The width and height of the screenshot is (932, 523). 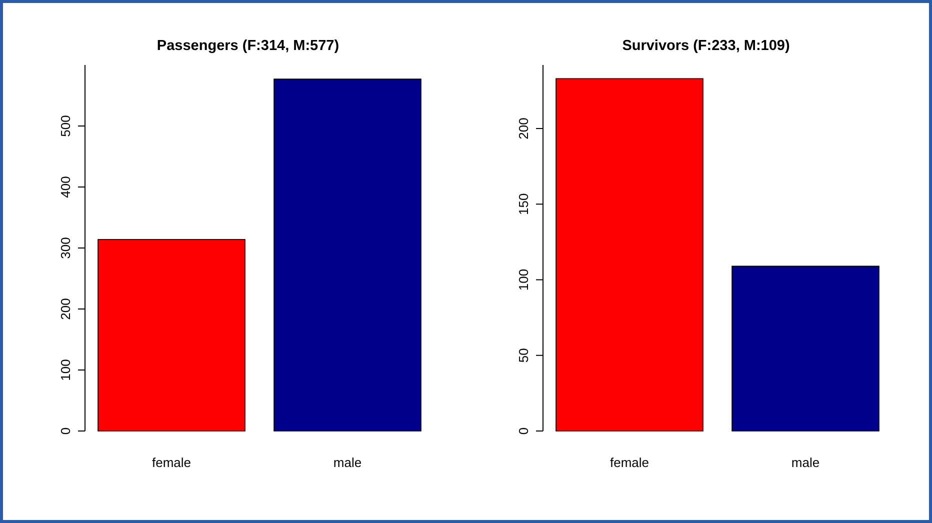 What do you see at coordinates (523, 204) in the screenshot?
I see `y-tick-label: 150` at bounding box center [523, 204].